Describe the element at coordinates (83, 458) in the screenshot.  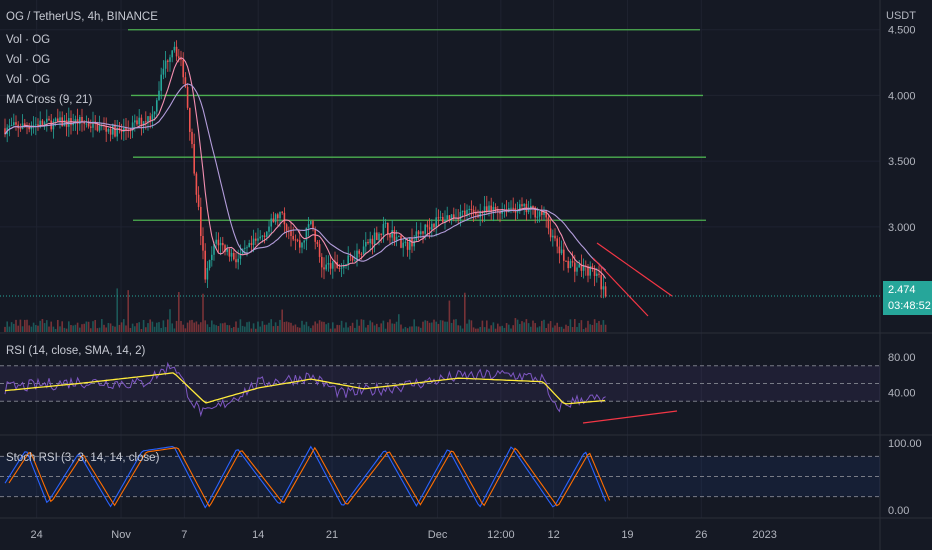
I see `stoch-rsi-legend: Stoch RSI (3, 3, 14, 14, close)` at that location.